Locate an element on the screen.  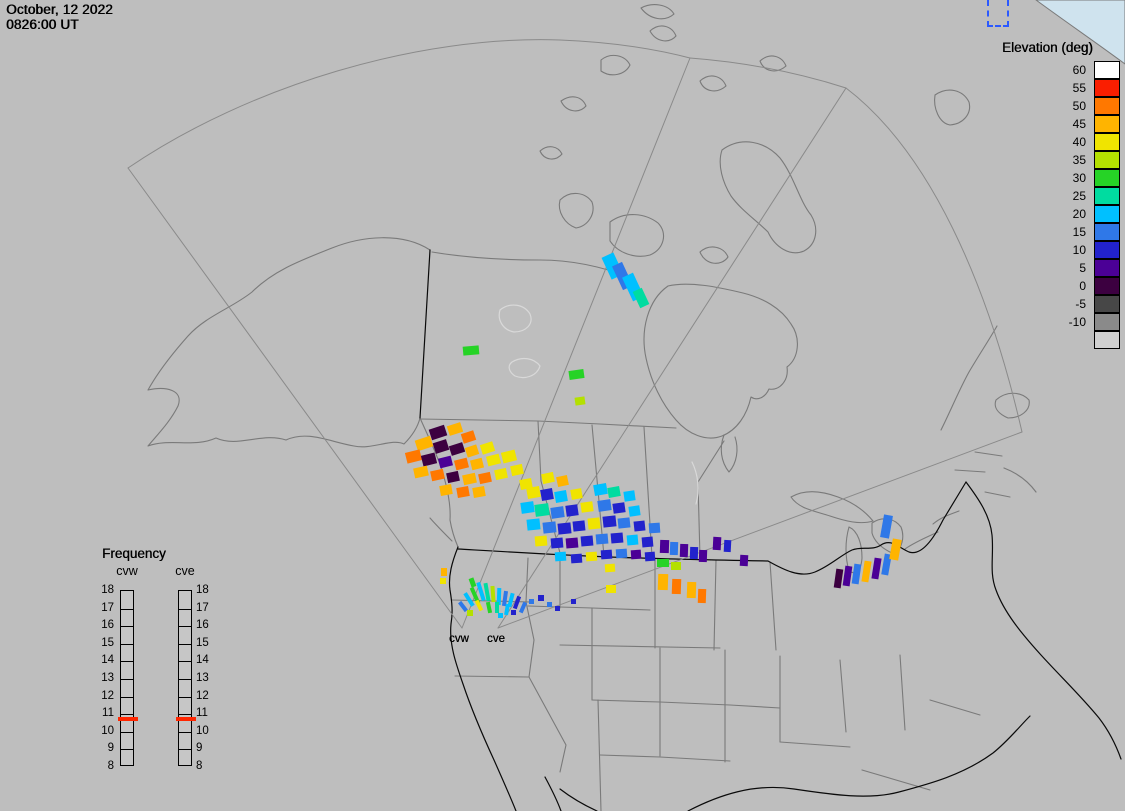
freq-scale-bar-cve is located at coordinates (186, 678).